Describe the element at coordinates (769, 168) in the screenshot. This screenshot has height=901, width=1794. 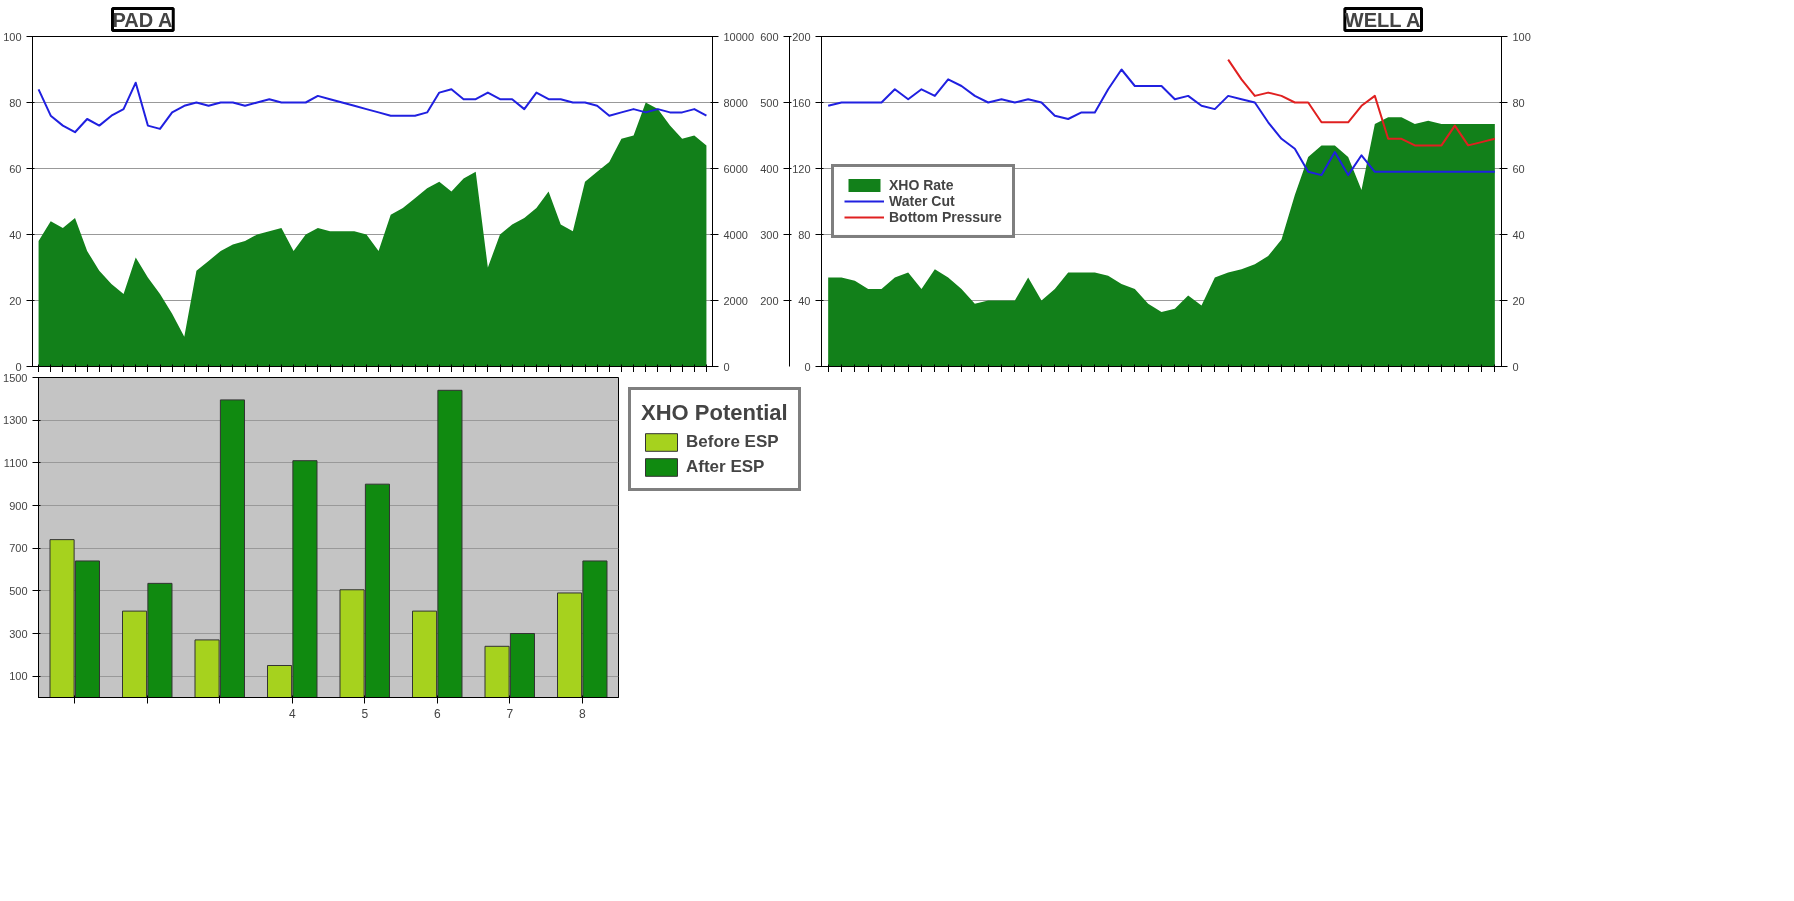
I see `y3-tick-label: 400` at that location.